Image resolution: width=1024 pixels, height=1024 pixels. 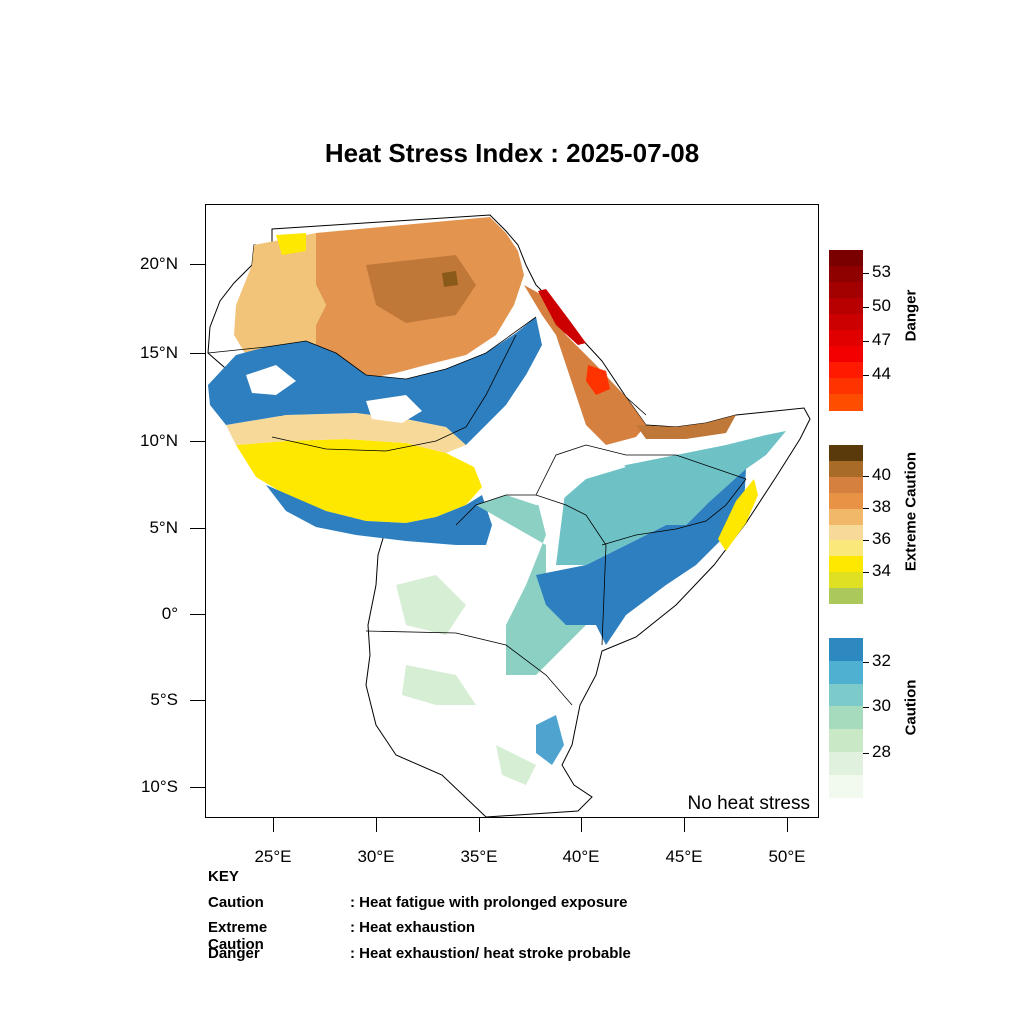 I want to click on map-title: Heat Stress Index : 2025-07-08, so click(x=512, y=153).